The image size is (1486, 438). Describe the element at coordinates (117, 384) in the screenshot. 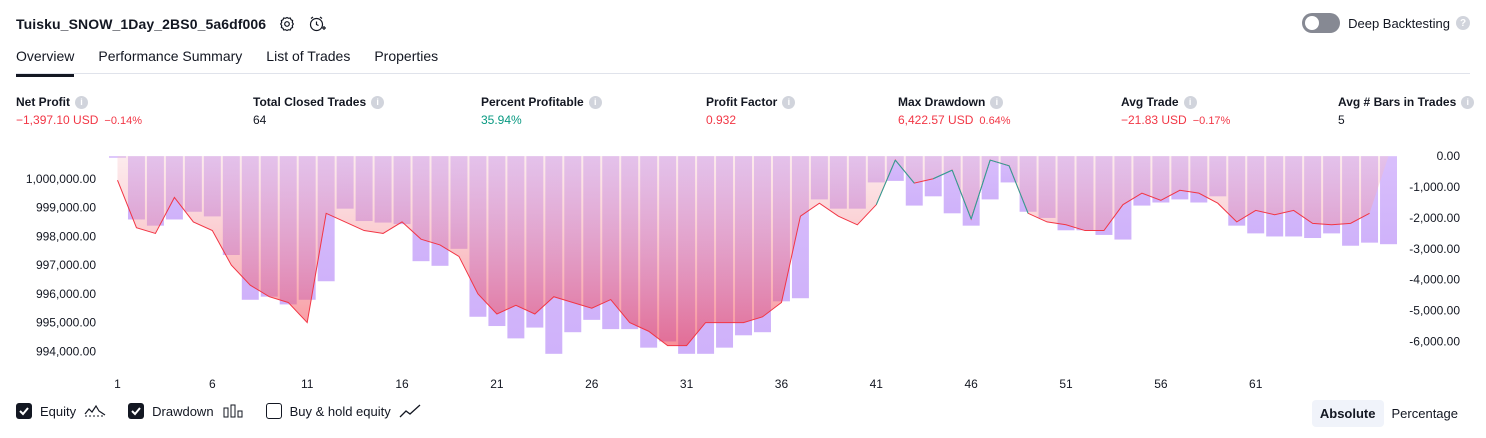

I see `x-axis-tick-label: 1` at that location.